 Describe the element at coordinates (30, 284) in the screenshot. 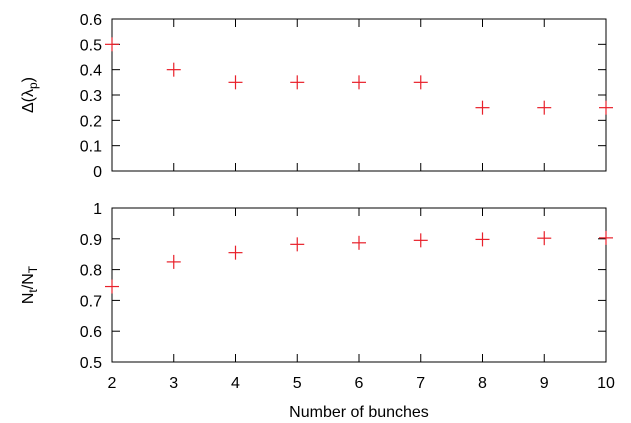

I see `bottom-y-axis-label: Nt/NT` at that location.